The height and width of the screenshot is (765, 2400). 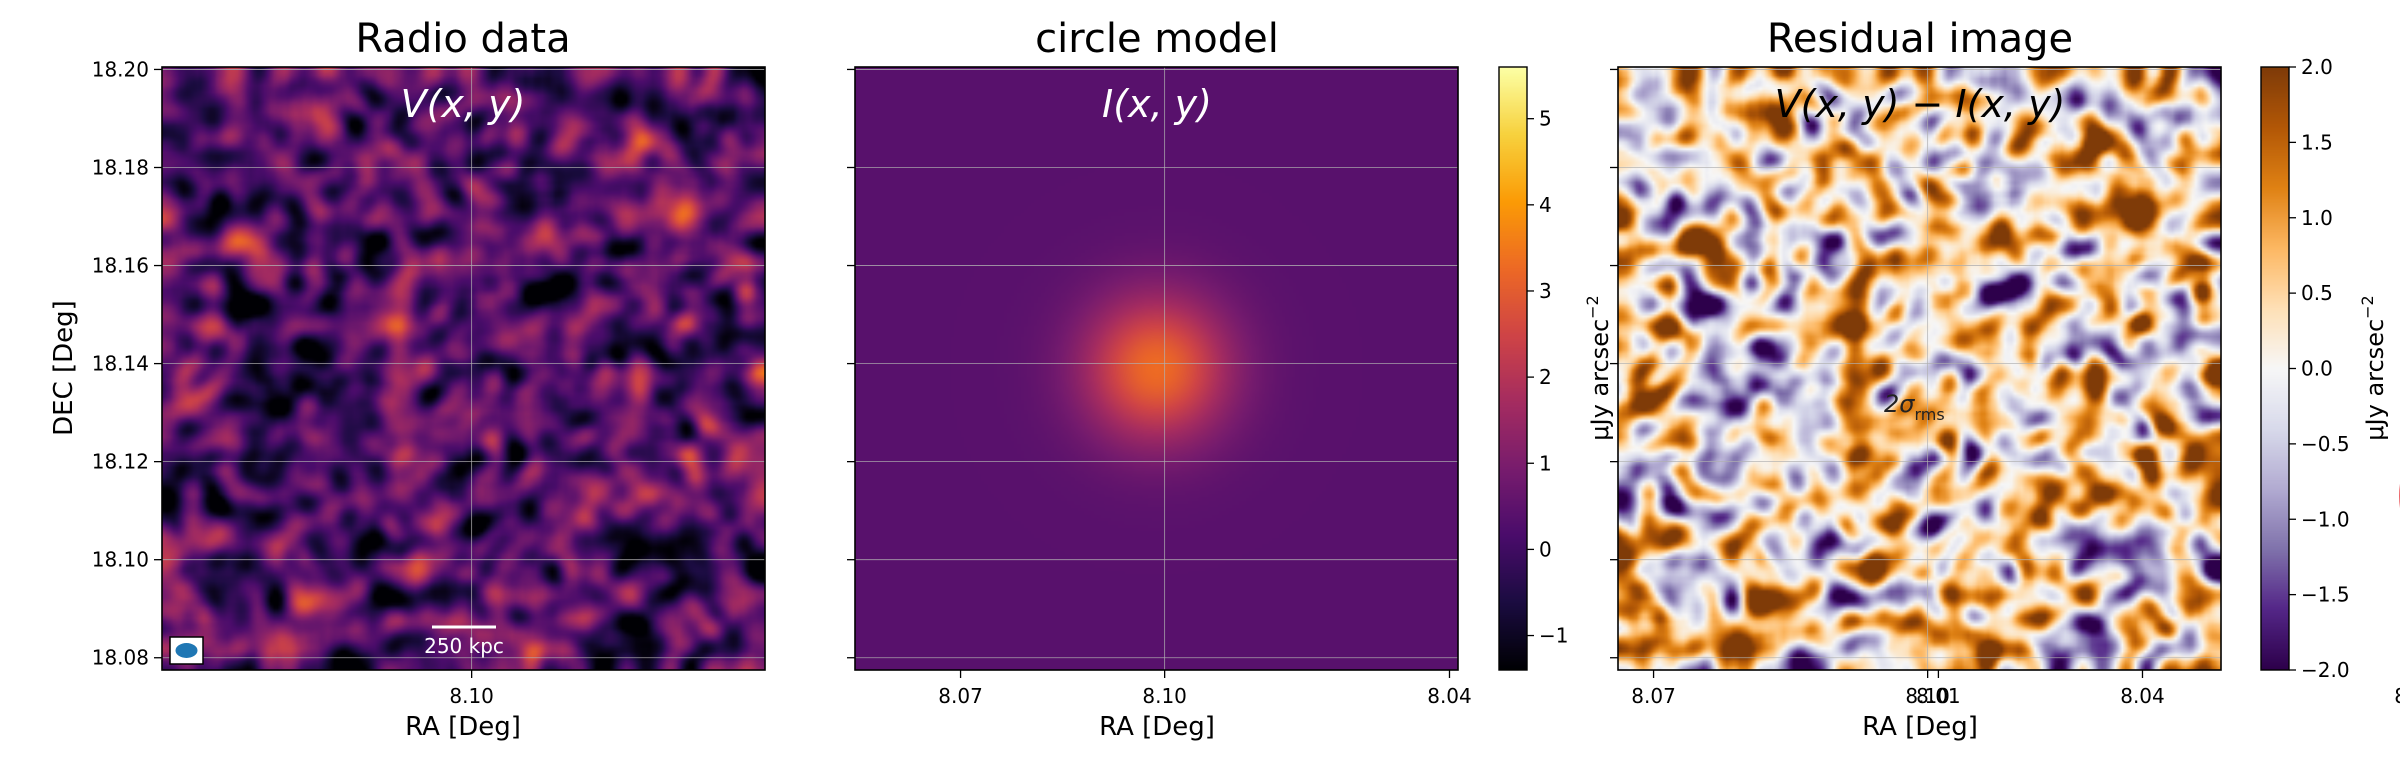 What do you see at coordinates (1157, 104) in the screenshot?
I see `panel-label-i: I(x, y)` at bounding box center [1157, 104].